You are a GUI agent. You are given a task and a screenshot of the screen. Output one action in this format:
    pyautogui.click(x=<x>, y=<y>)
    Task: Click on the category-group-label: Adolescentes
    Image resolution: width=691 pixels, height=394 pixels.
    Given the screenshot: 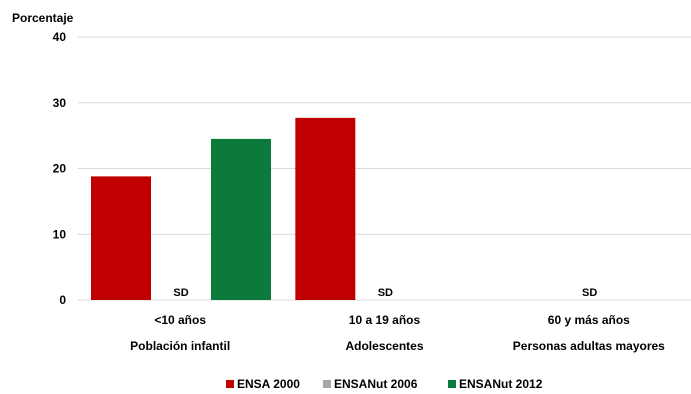 What is the action you would take?
    pyautogui.click(x=384, y=346)
    